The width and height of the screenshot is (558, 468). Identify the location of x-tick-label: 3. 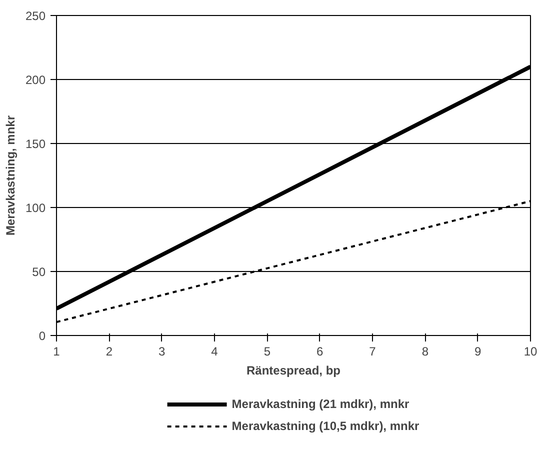
(162, 351).